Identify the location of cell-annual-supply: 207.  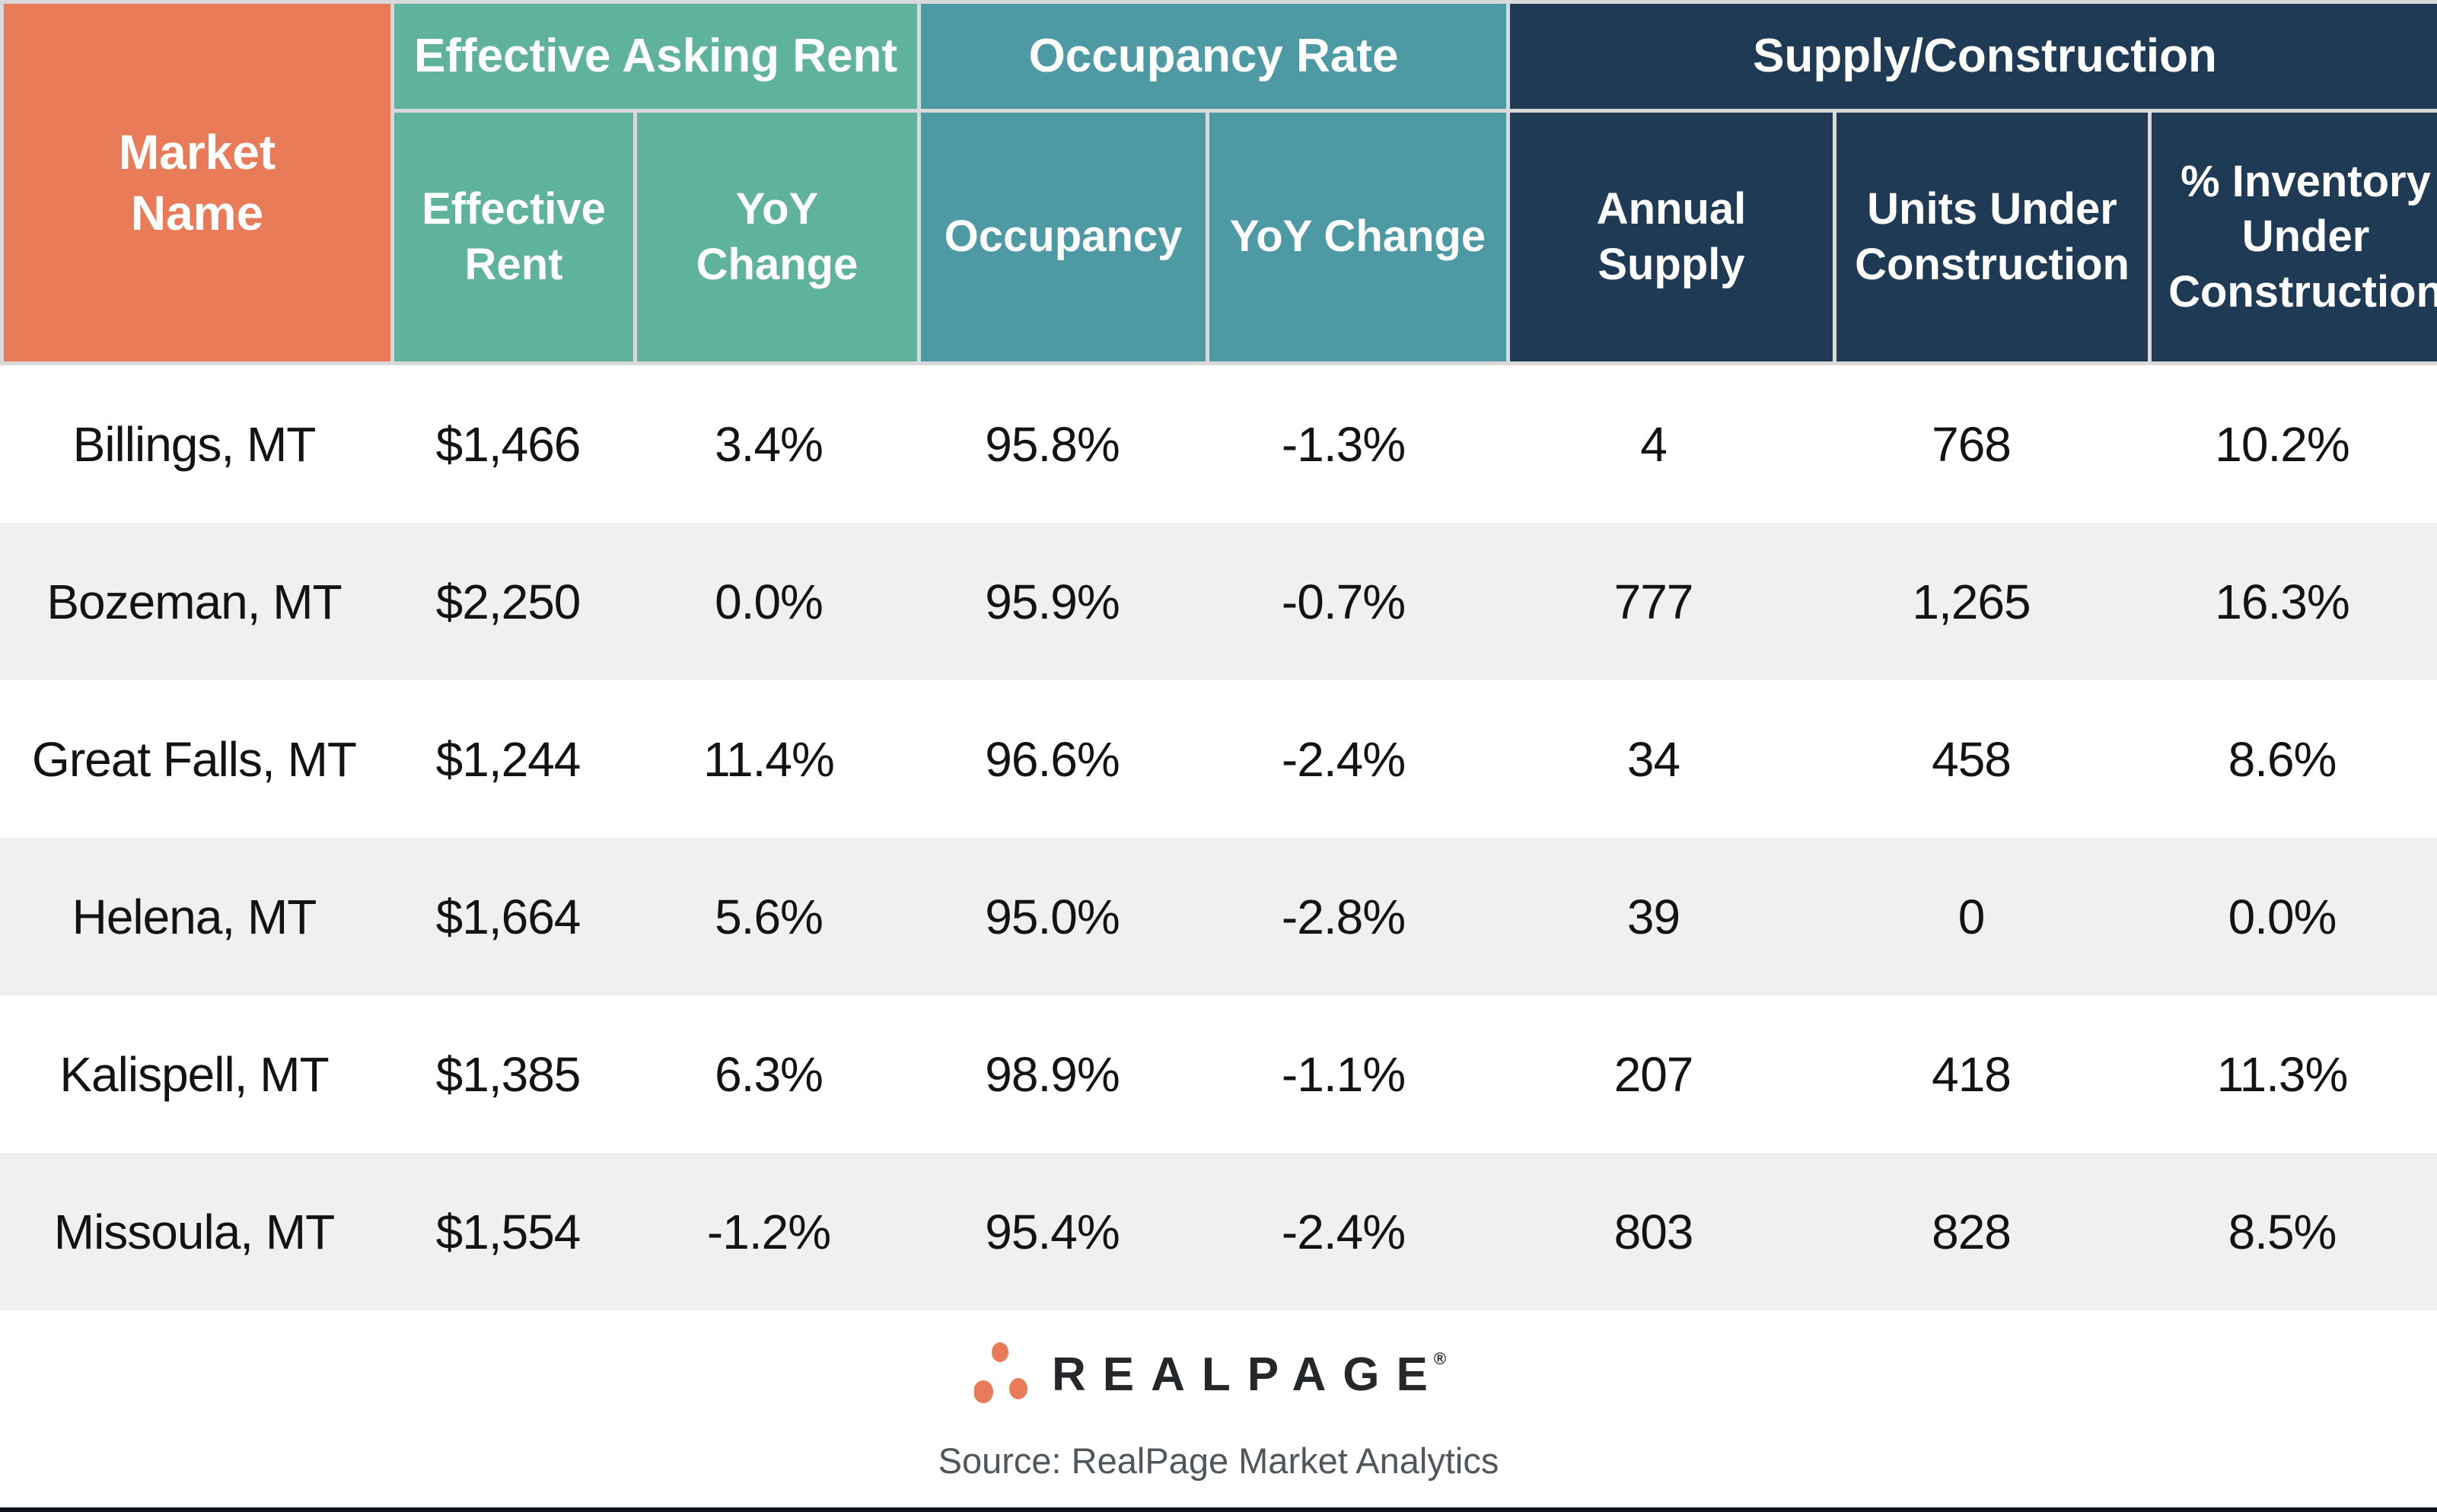
(1654, 1074).